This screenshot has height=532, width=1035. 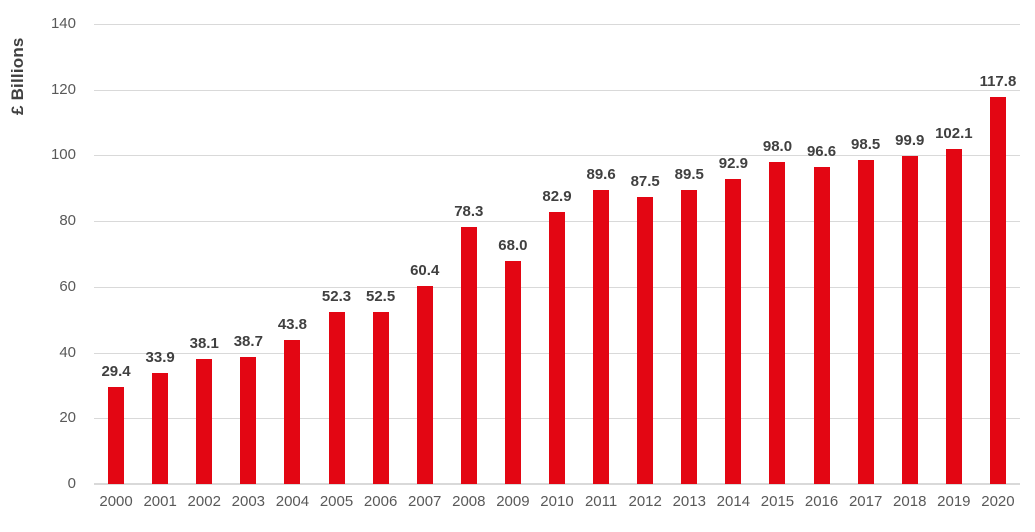 I want to click on bar-column: 68.0, so click(x=513, y=254).